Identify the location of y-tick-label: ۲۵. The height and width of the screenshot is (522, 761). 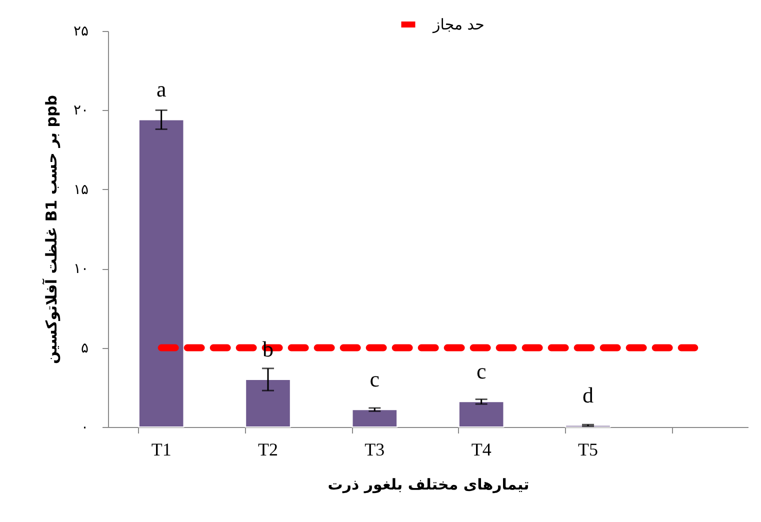
(80, 32).